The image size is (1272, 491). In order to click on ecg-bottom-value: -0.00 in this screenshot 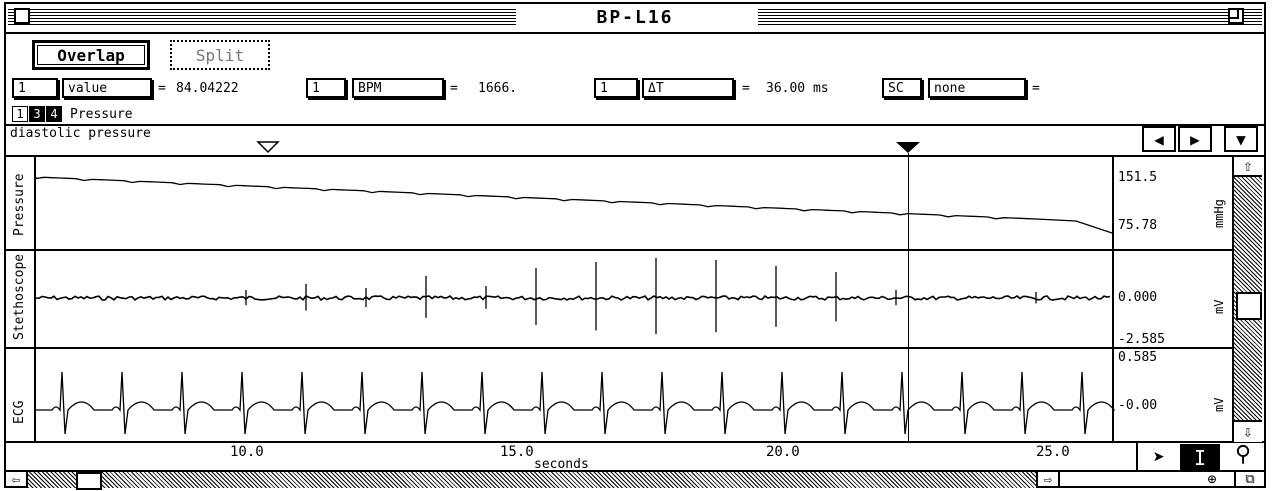, I will do `click(1138, 405)`.